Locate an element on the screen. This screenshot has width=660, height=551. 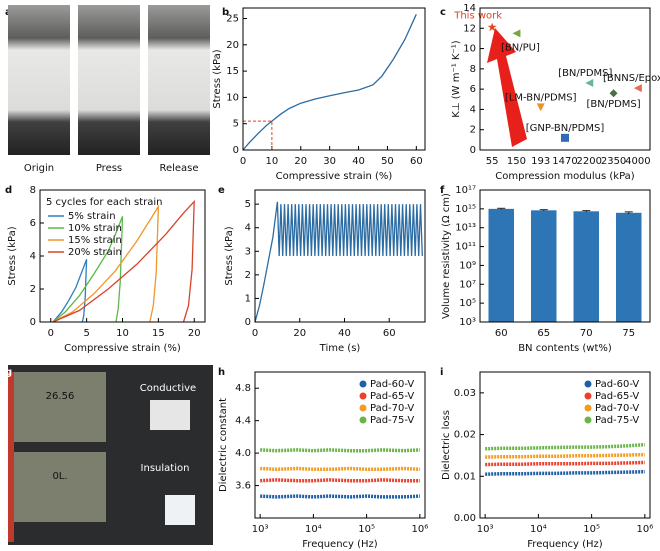
y-tick-label: 8 is located at coordinates (33, 190).